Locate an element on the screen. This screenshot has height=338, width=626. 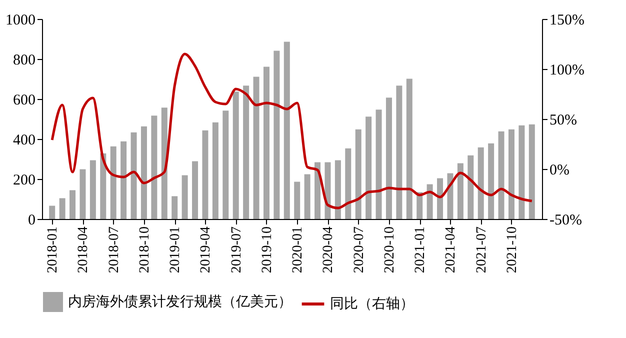
x-tick-label: 2021-10 is located at coordinates (512, 250).